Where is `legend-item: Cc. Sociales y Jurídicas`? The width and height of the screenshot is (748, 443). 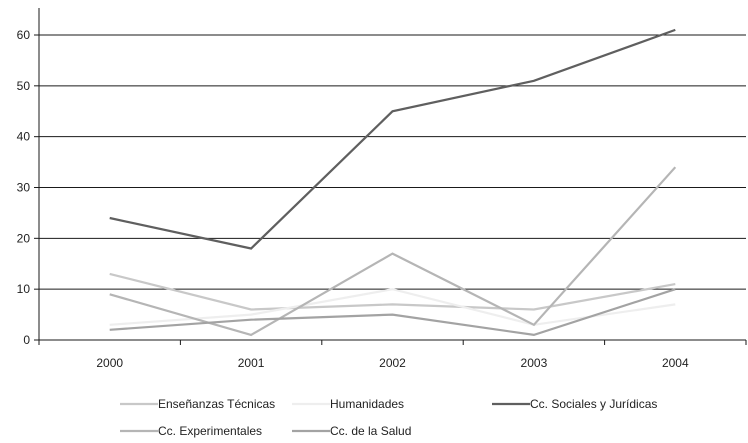
legend-item: Cc. Sociales y Jurídicas is located at coordinates (574, 404).